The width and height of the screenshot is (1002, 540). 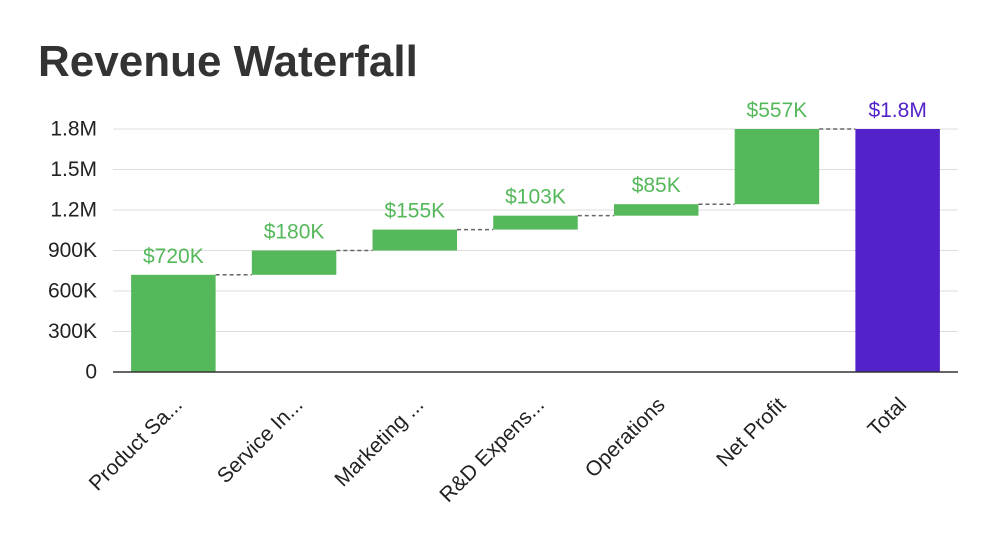 I want to click on data-label: $155K, so click(x=414, y=211).